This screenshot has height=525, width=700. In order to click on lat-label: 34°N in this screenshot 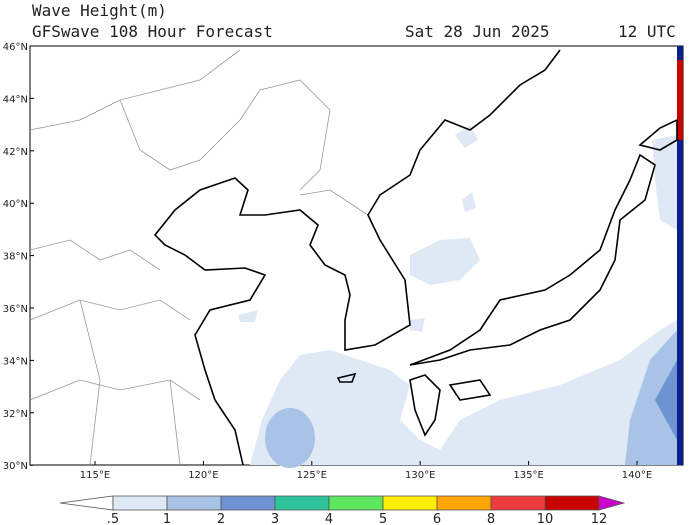, I will do `click(15, 361)`.